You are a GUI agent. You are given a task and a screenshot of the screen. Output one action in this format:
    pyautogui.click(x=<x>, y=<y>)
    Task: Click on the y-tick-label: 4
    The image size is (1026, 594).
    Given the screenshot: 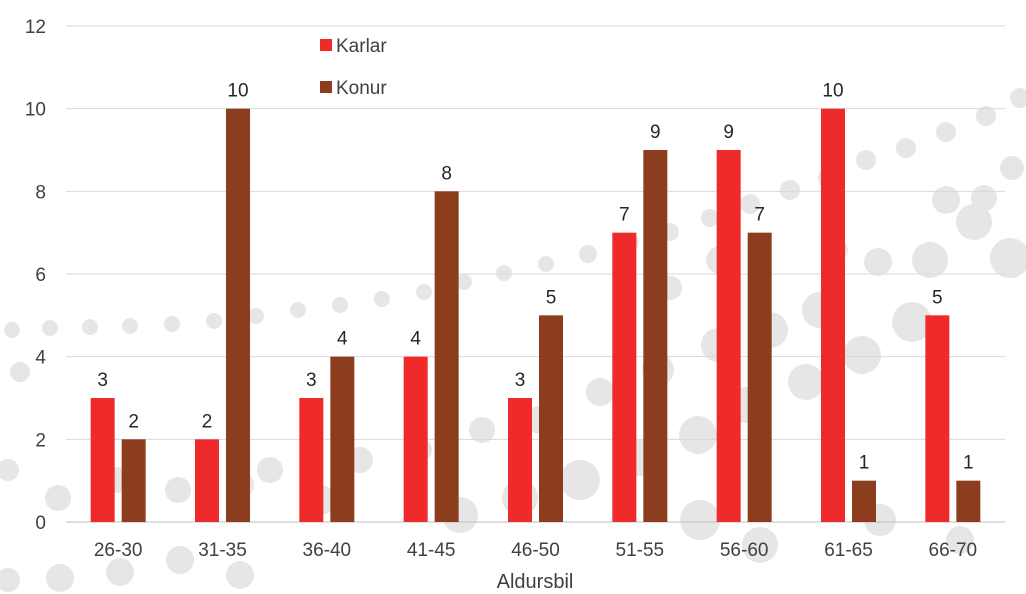 What is the action you would take?
    pyautogui.click(x=40, y=358)
    